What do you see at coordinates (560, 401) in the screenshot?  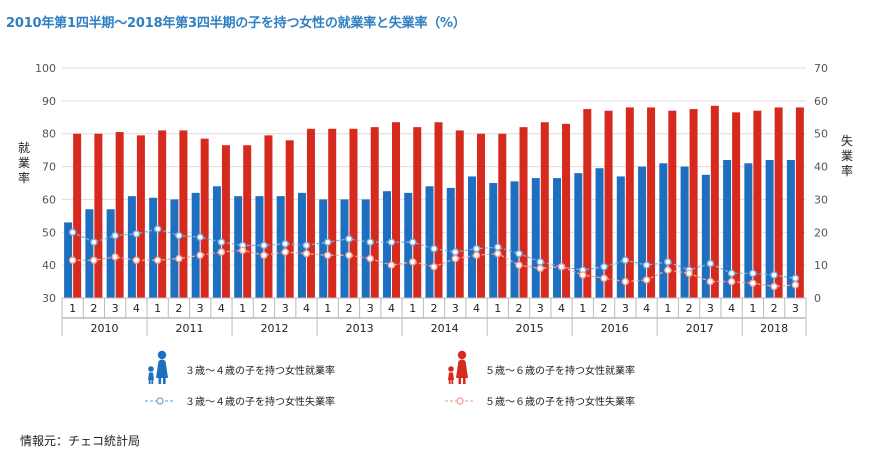 I see `legend-label-unemp-age5-6: ５歳～６歳の子を持つ女性失業率` at bounding box center [560, 401].